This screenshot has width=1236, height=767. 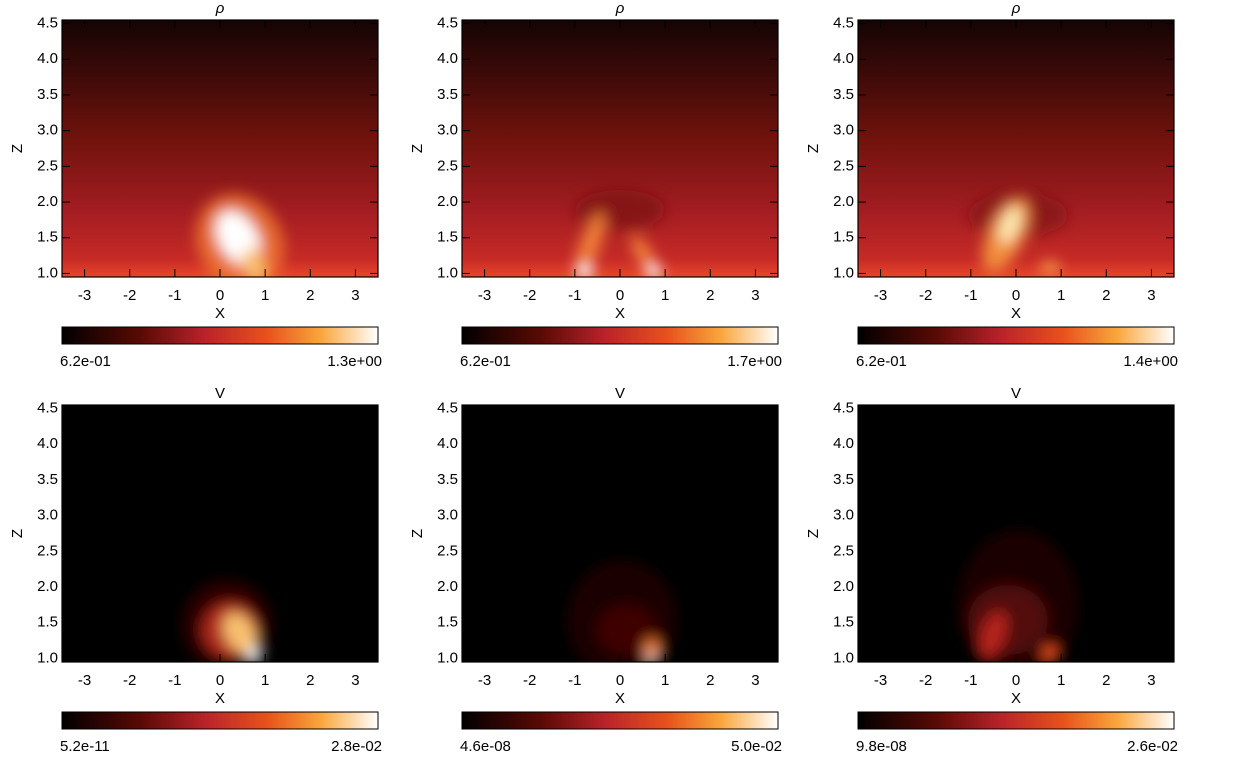 I want to click on panel-title: V, so click(x=1016, y=393).